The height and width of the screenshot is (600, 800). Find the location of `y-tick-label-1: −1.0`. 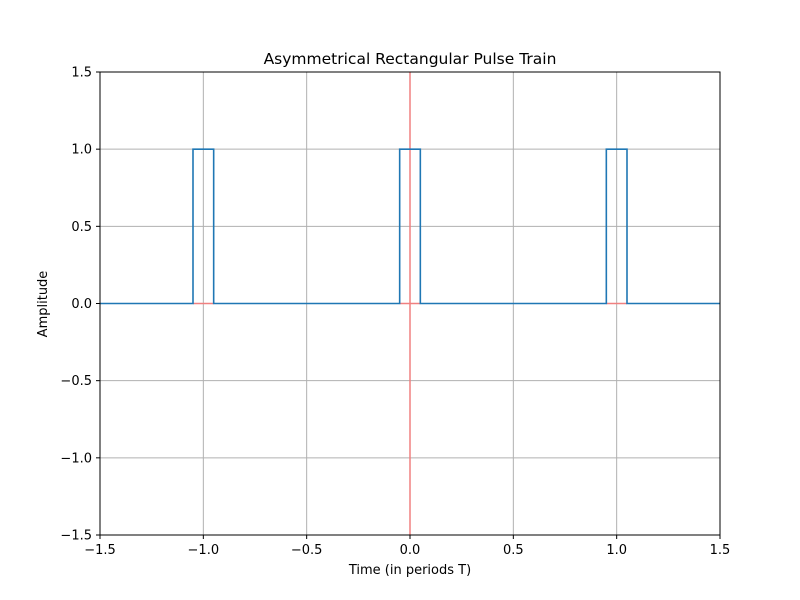

y-tick-label-1: −1.0 is located at coordinates (76, 458).